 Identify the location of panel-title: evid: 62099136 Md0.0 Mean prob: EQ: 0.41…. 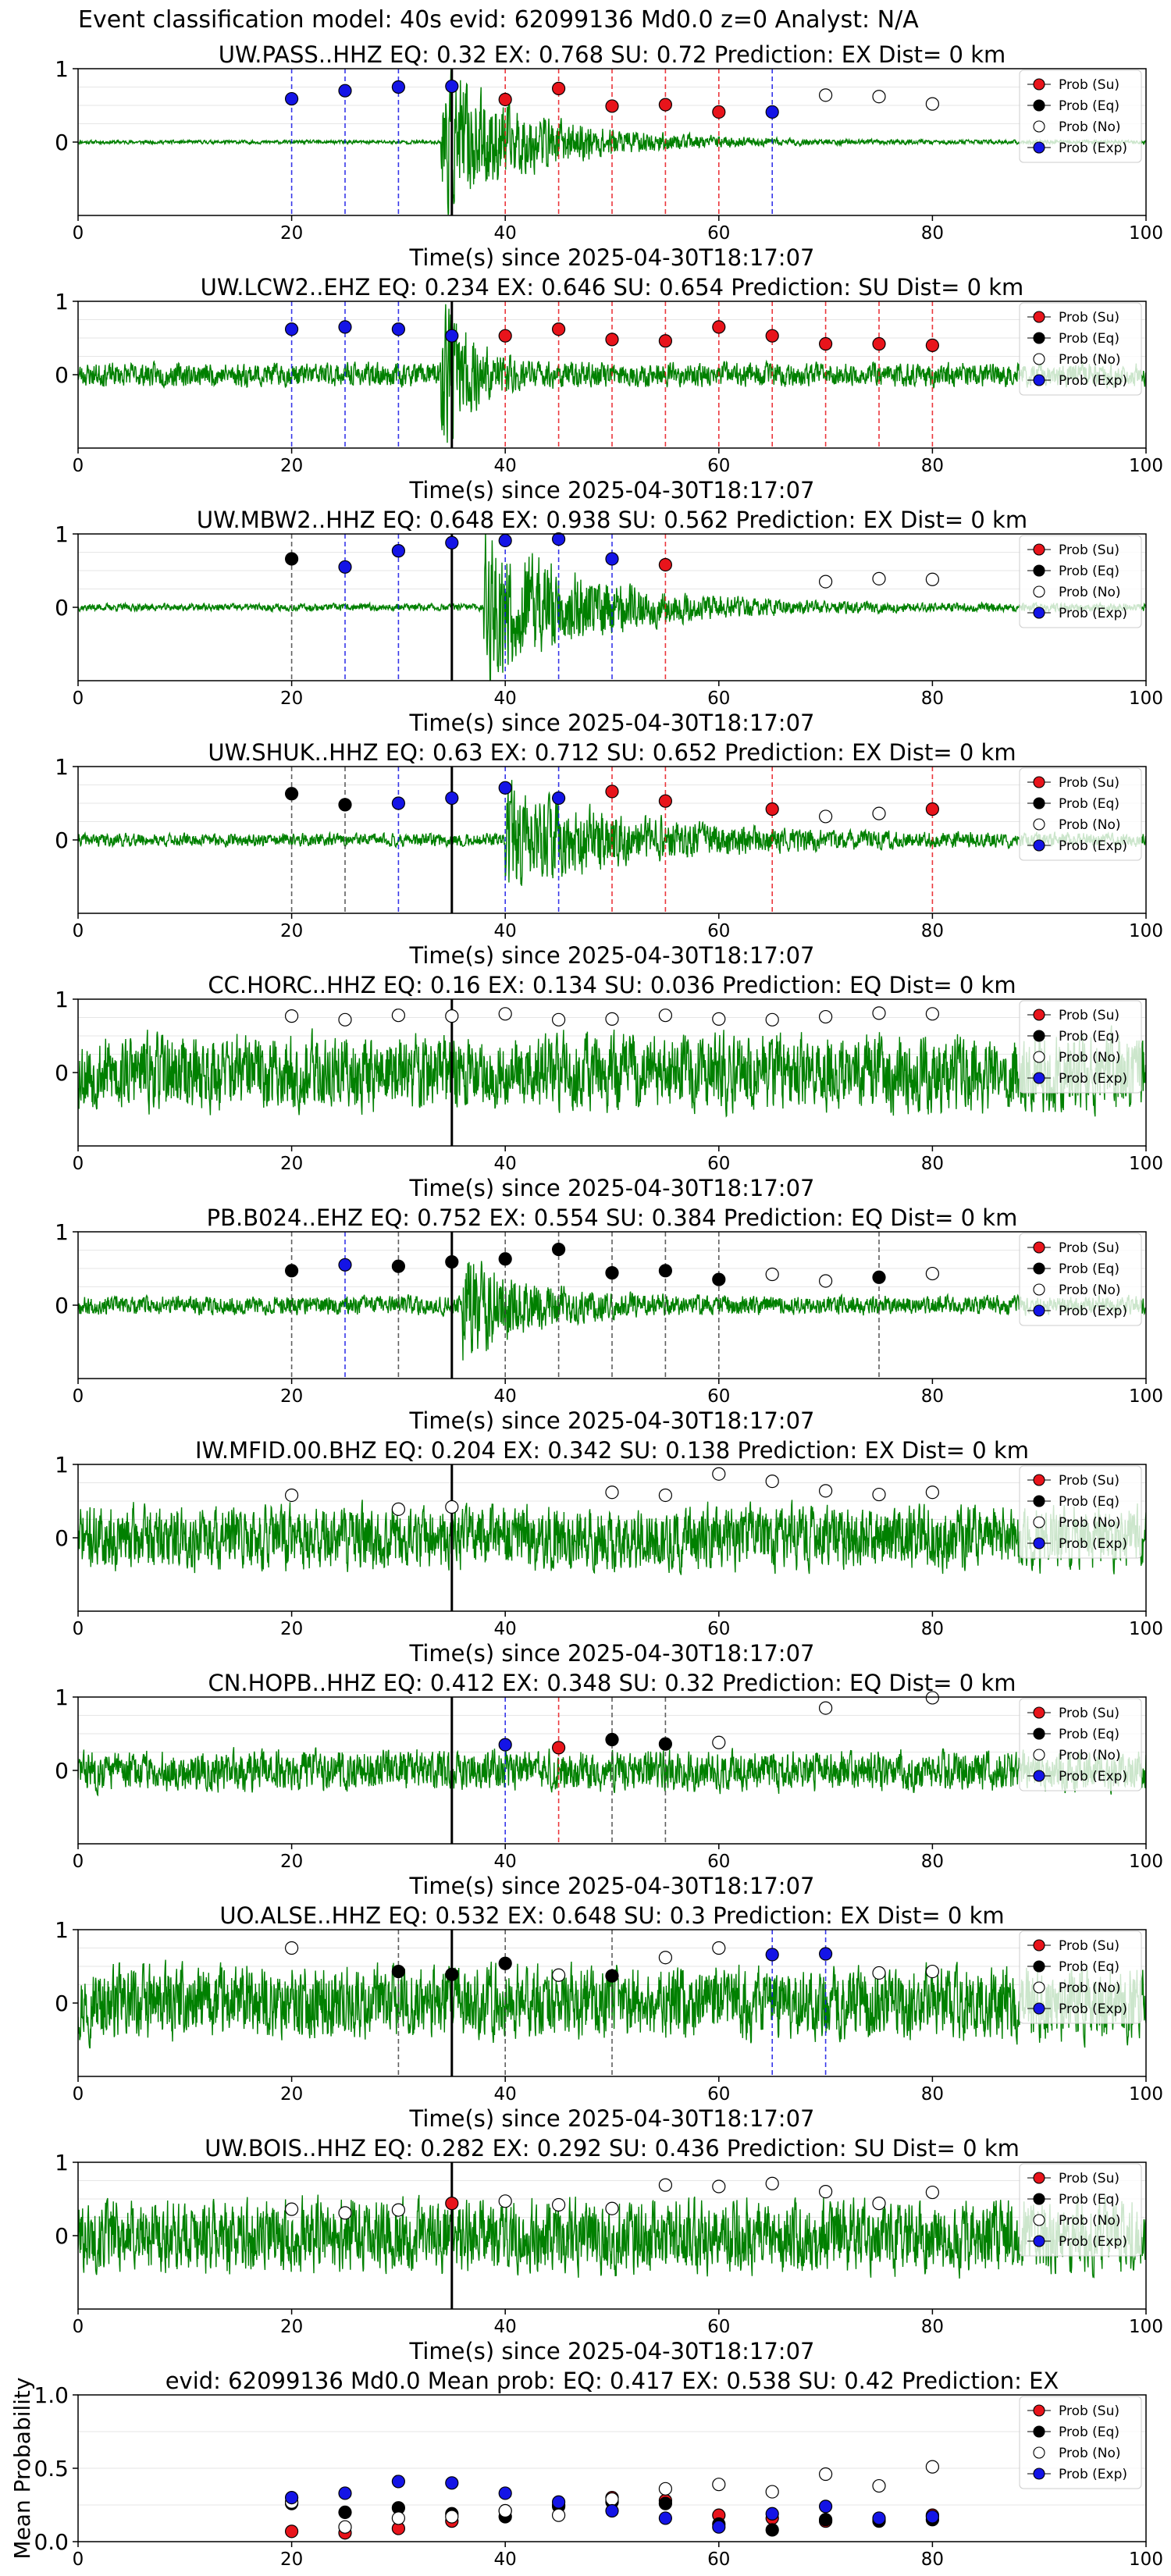
(612, 2381).